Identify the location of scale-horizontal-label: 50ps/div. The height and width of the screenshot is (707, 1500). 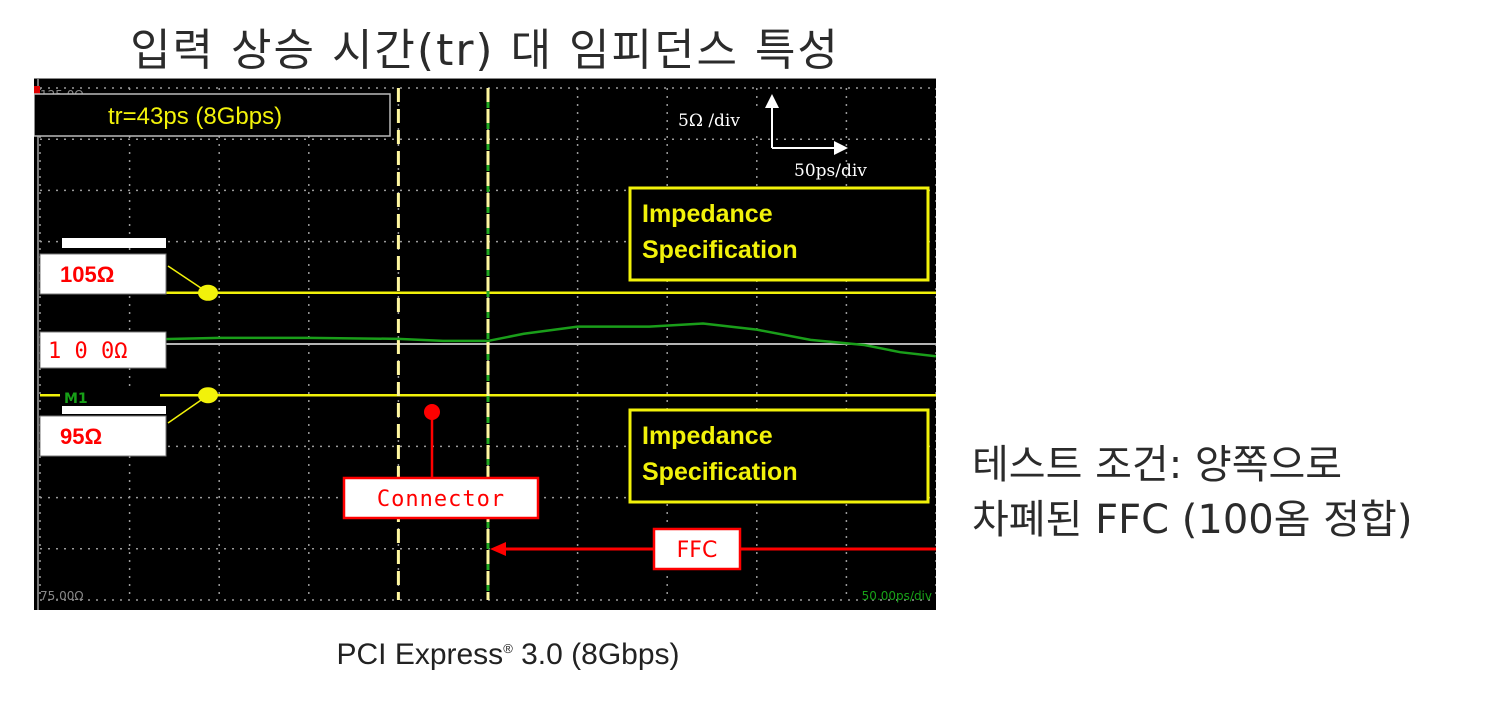
(830, 171).